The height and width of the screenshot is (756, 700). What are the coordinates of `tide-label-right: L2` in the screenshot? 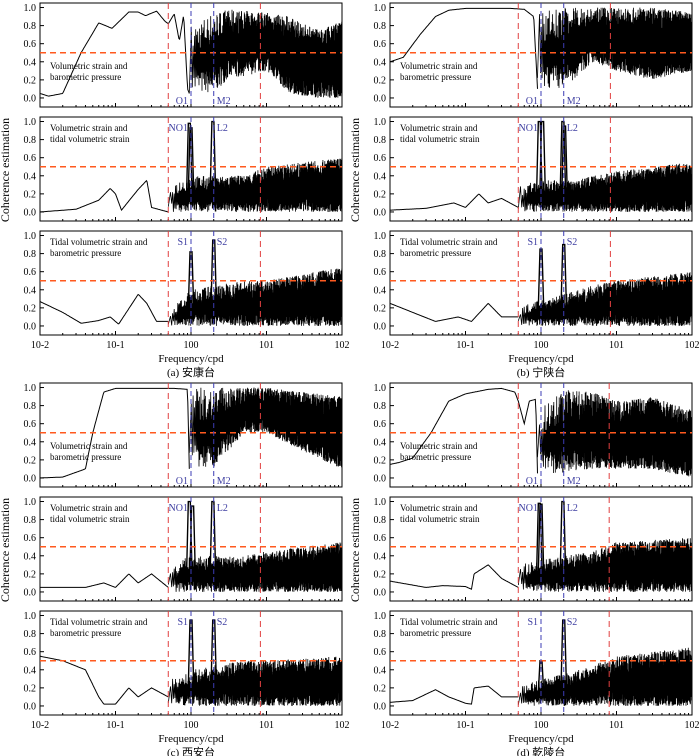 It's located at (222, 128).